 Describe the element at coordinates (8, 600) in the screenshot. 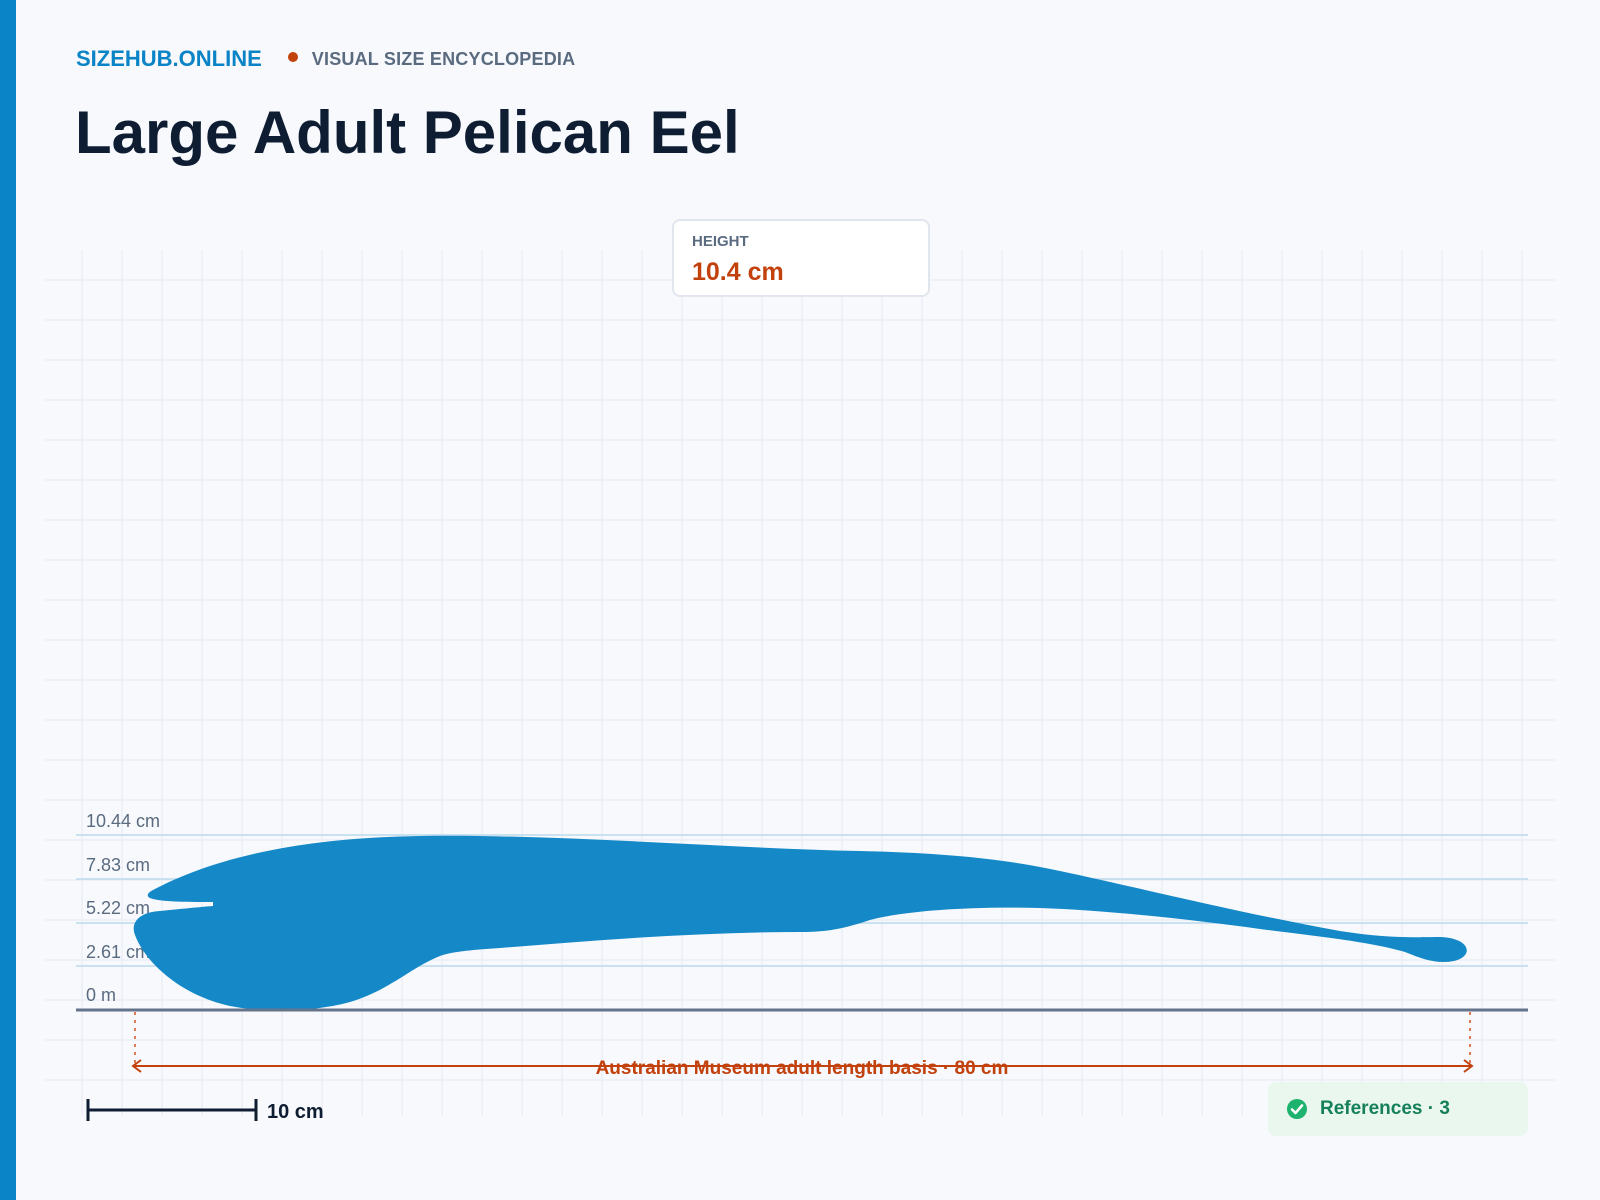

I see `accent-bar` at that location.